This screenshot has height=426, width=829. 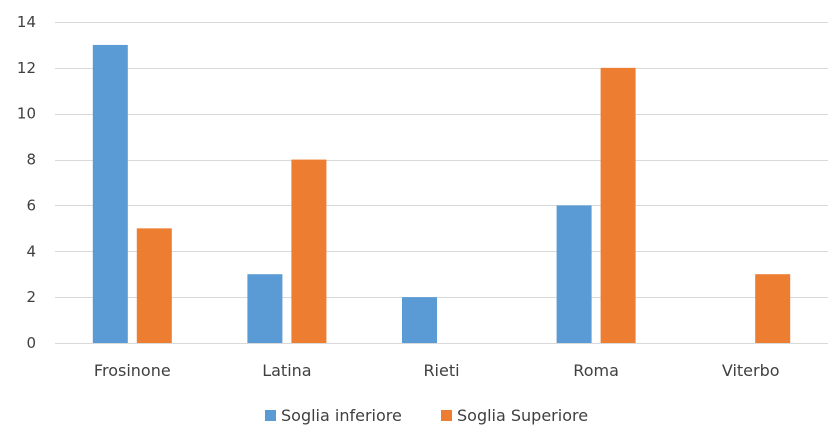 I want to click on y-tick-label: 4, so click(x=31, y=251).